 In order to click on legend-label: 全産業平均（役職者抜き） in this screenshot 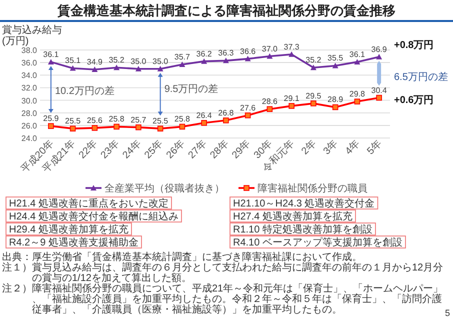, I will do `click(164, 188)`.